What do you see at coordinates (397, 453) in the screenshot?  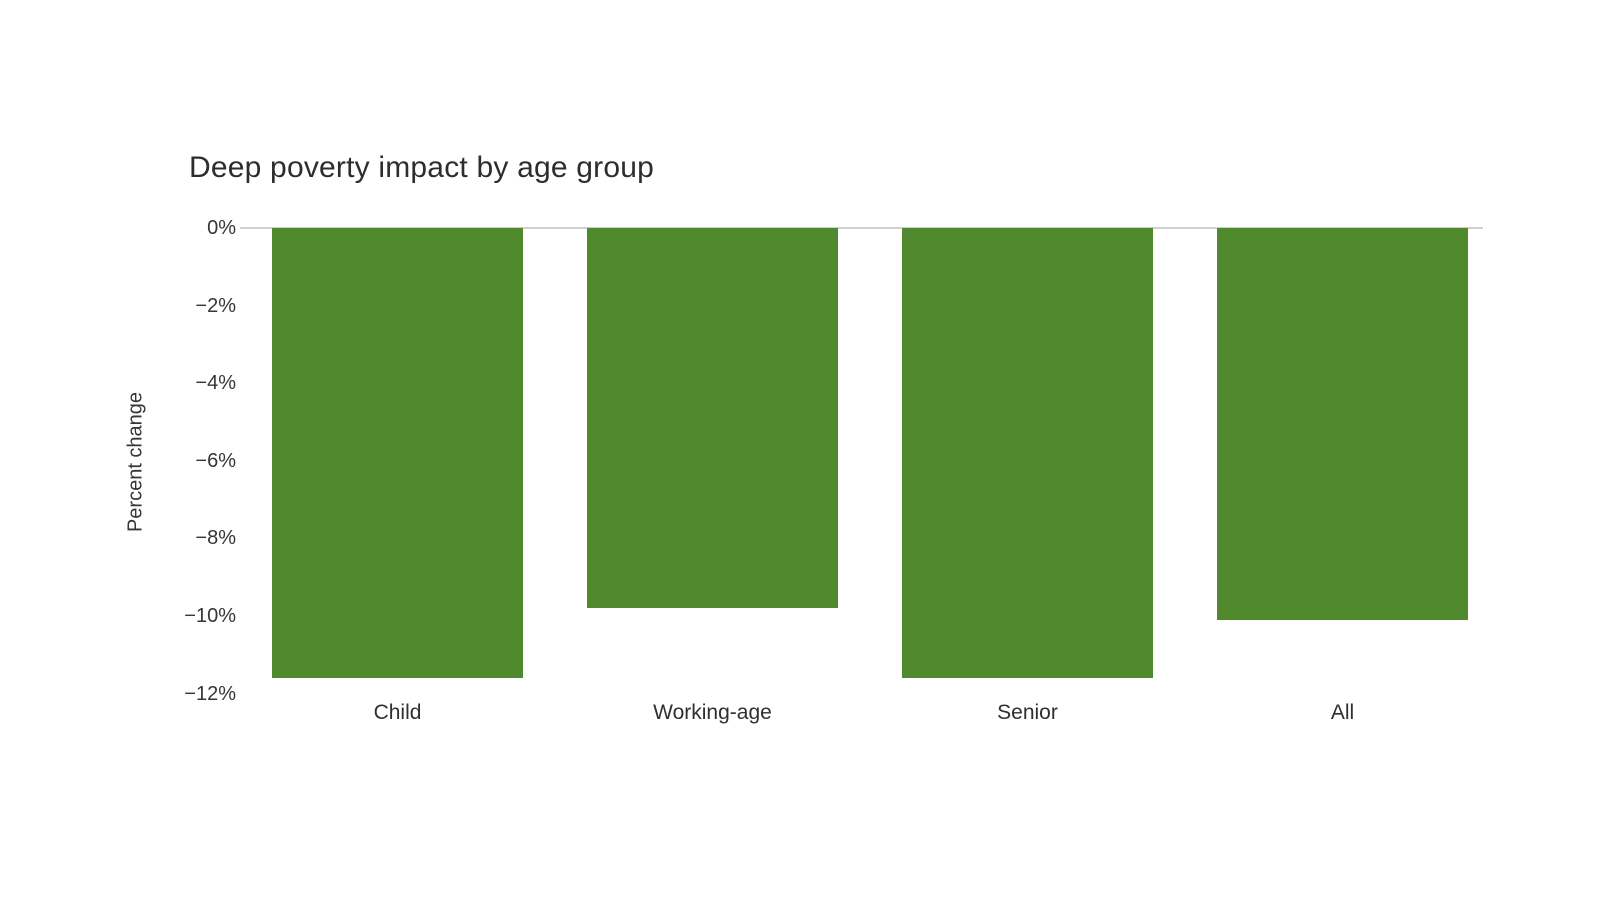 I see `bar-child` at bounding box center [397, 453].